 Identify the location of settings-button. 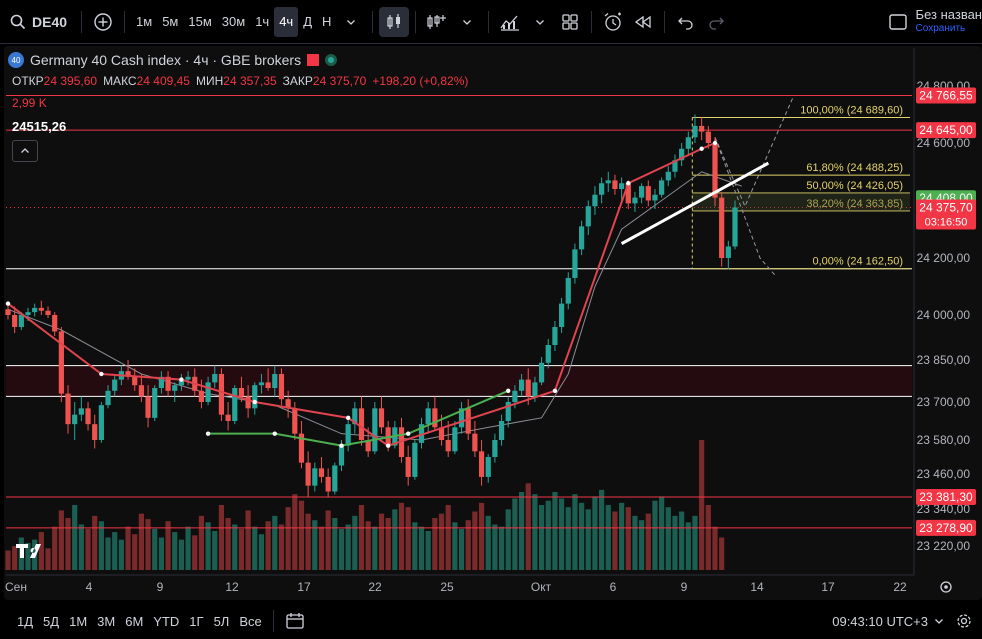
(964, 621).